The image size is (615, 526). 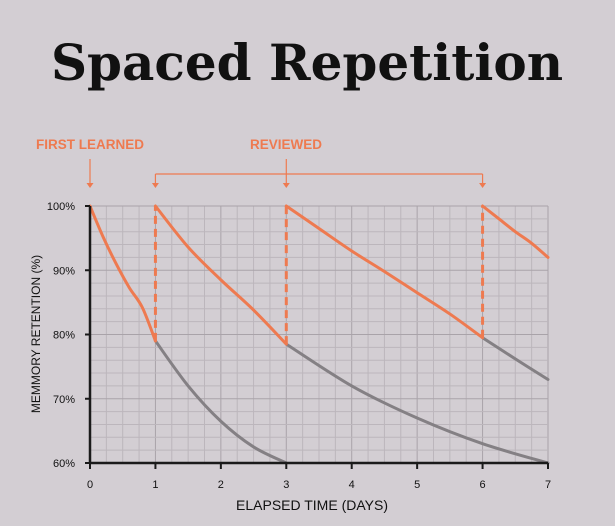 I want to click on annotations: FIRST LEARNED REVIEWED, so click(x=261, y=162).